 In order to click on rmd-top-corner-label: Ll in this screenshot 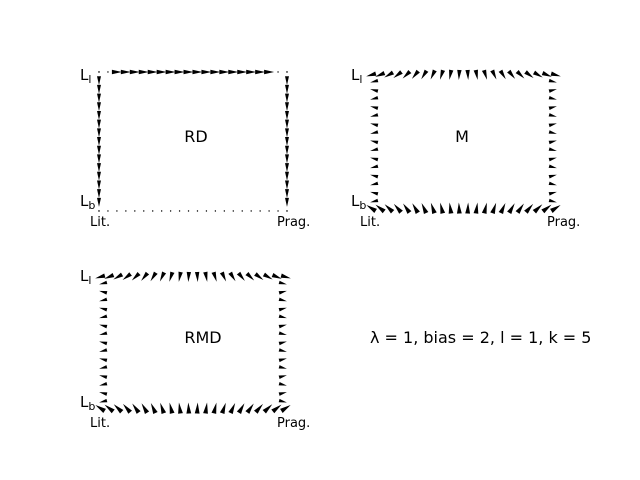, I will do `click(85, 277)`.